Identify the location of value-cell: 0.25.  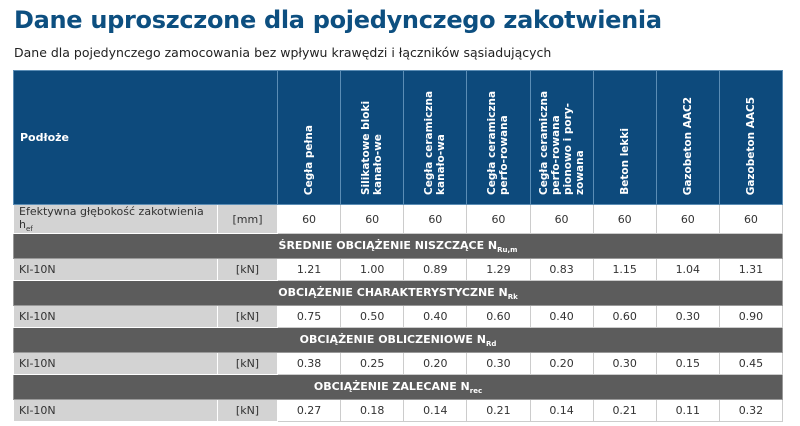
(372, 364).